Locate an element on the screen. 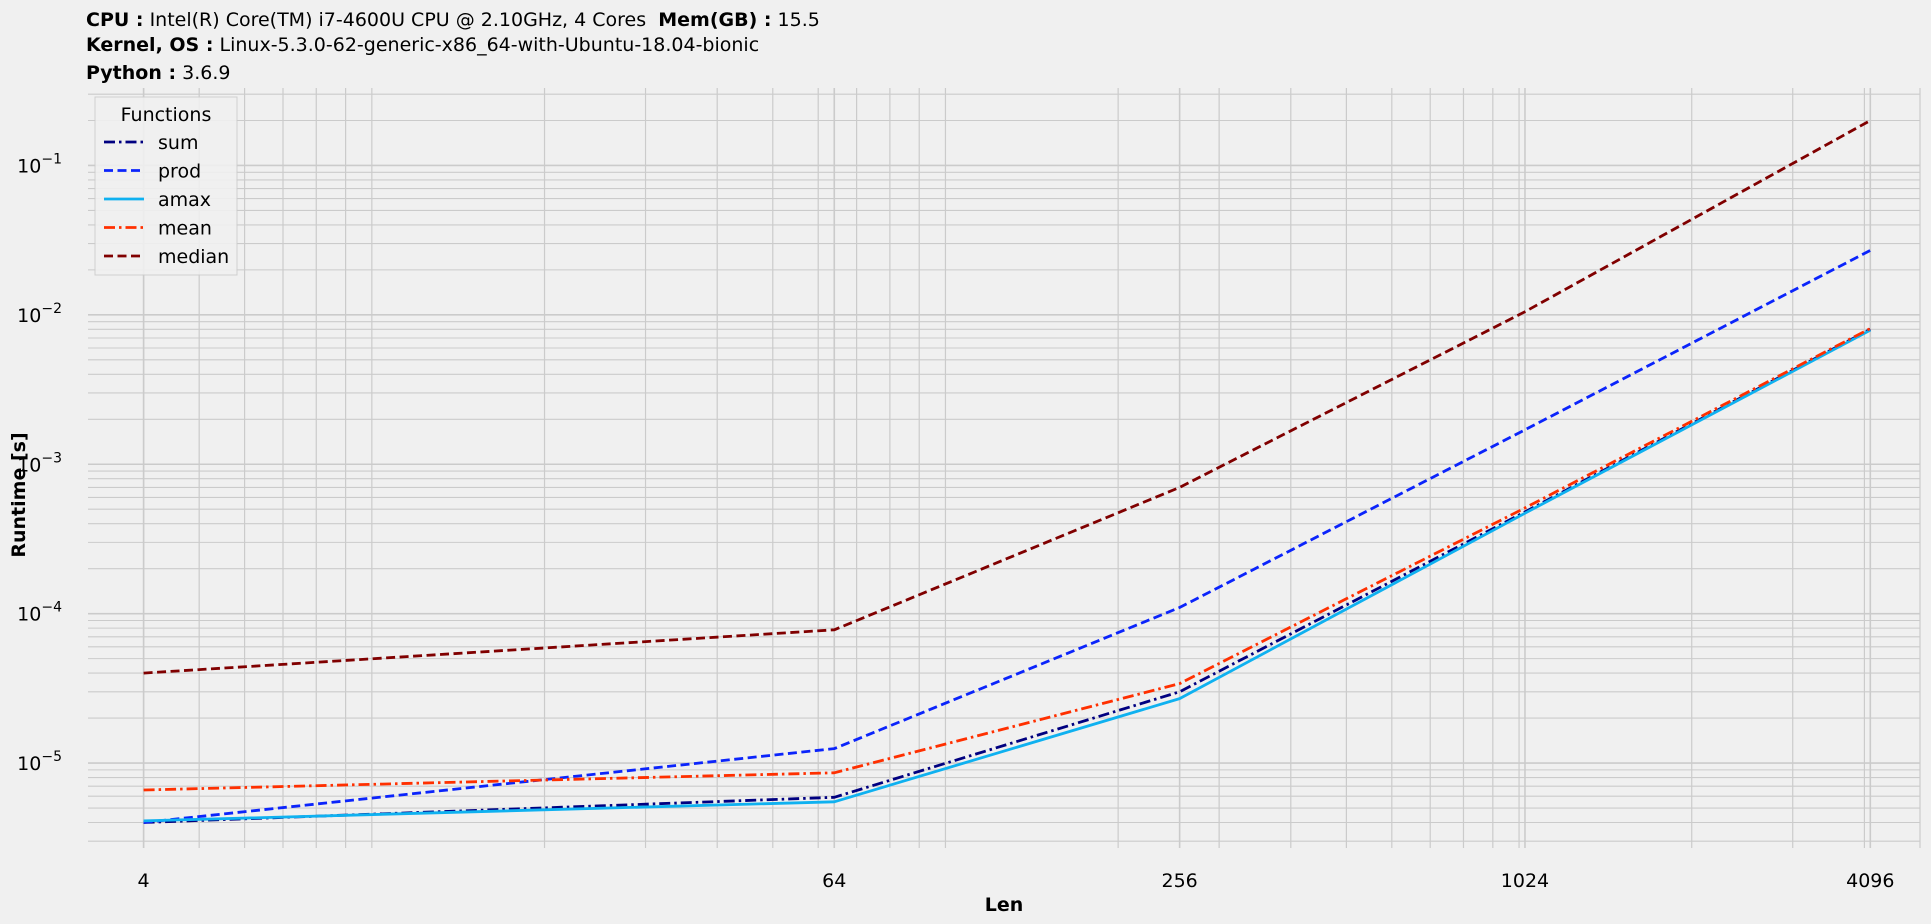 The width and height of the screenshot is (1931, 924). header-python-line: Python : 3.6.9 is located at coordinates (158, 73).